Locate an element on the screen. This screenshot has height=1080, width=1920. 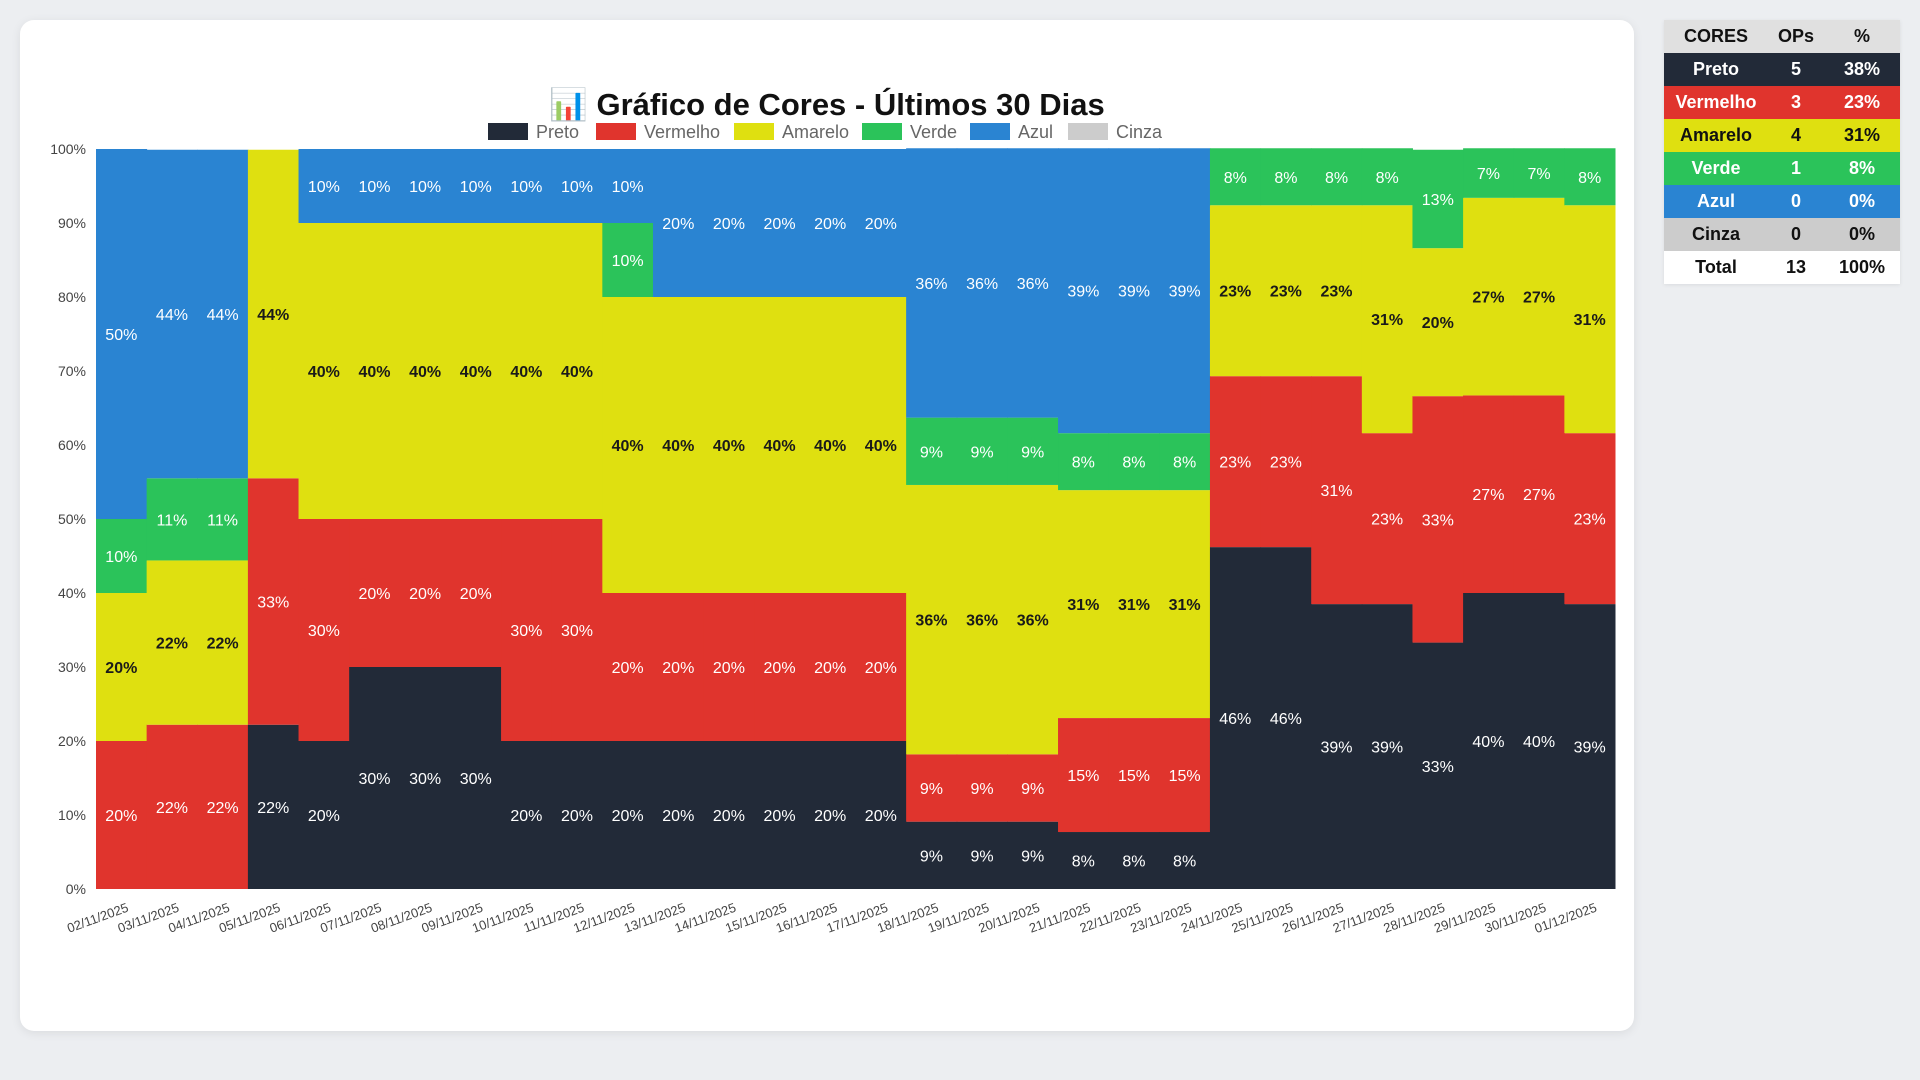
summary-cell-ops: 4 is located at coordinates (1795, 135).